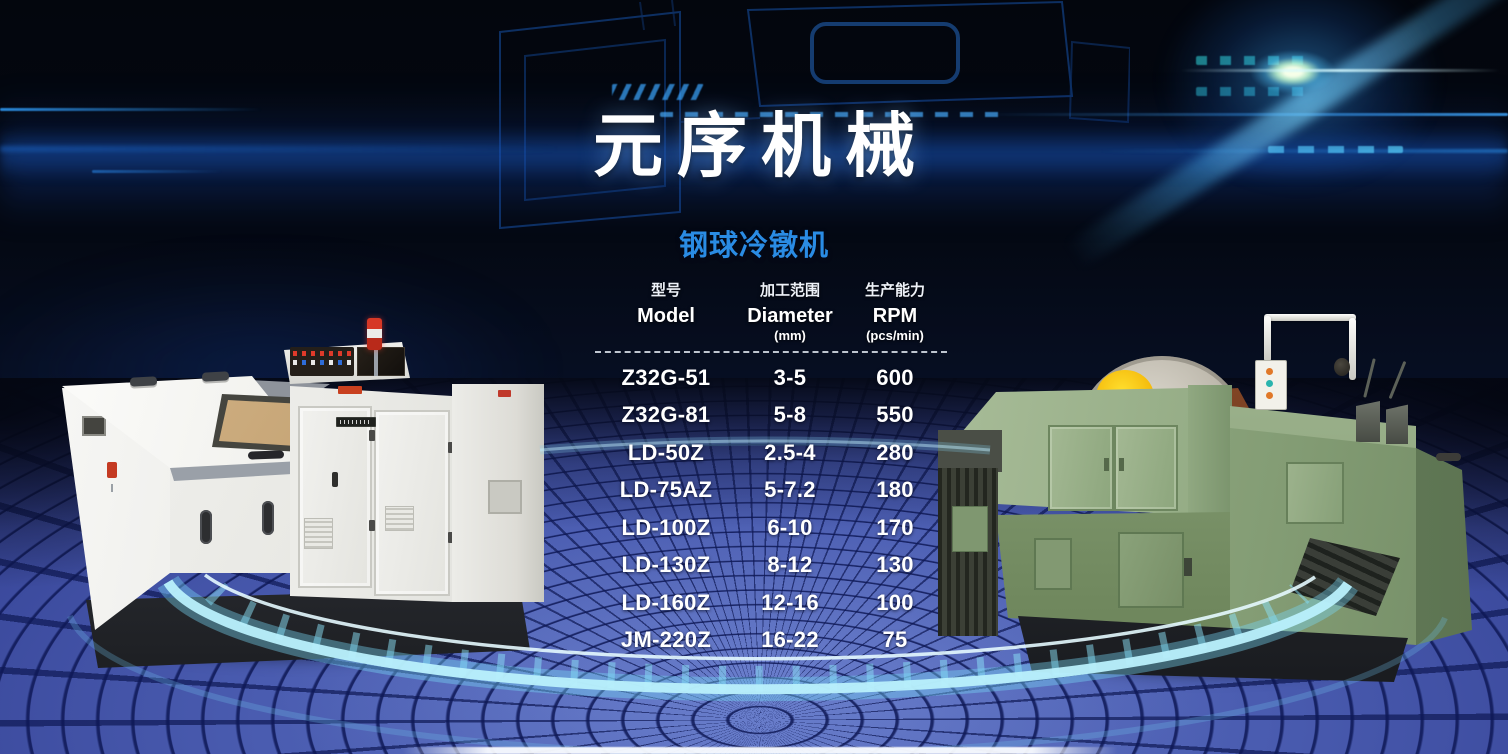 The height and width of the screenshot is (754, 1508). Describe the element at coordinates (895, 377) in the screenshot. I see `cell-rpm: 600` at that location.